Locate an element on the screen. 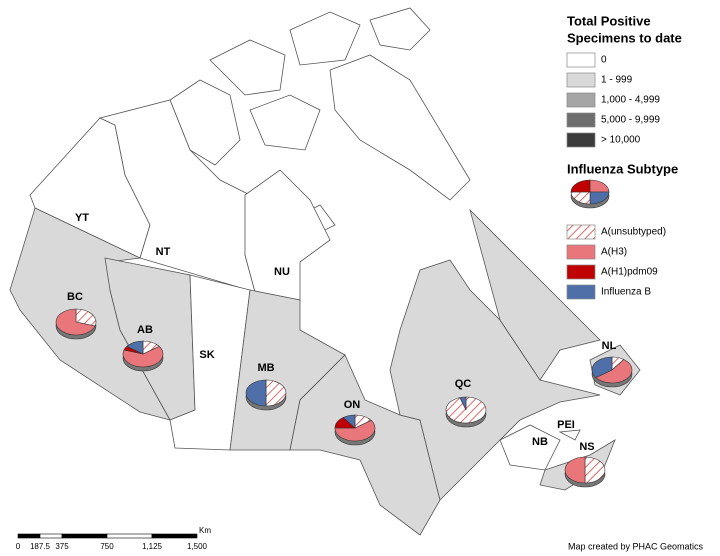  province-label: QC is located at coordinates (463, 384).